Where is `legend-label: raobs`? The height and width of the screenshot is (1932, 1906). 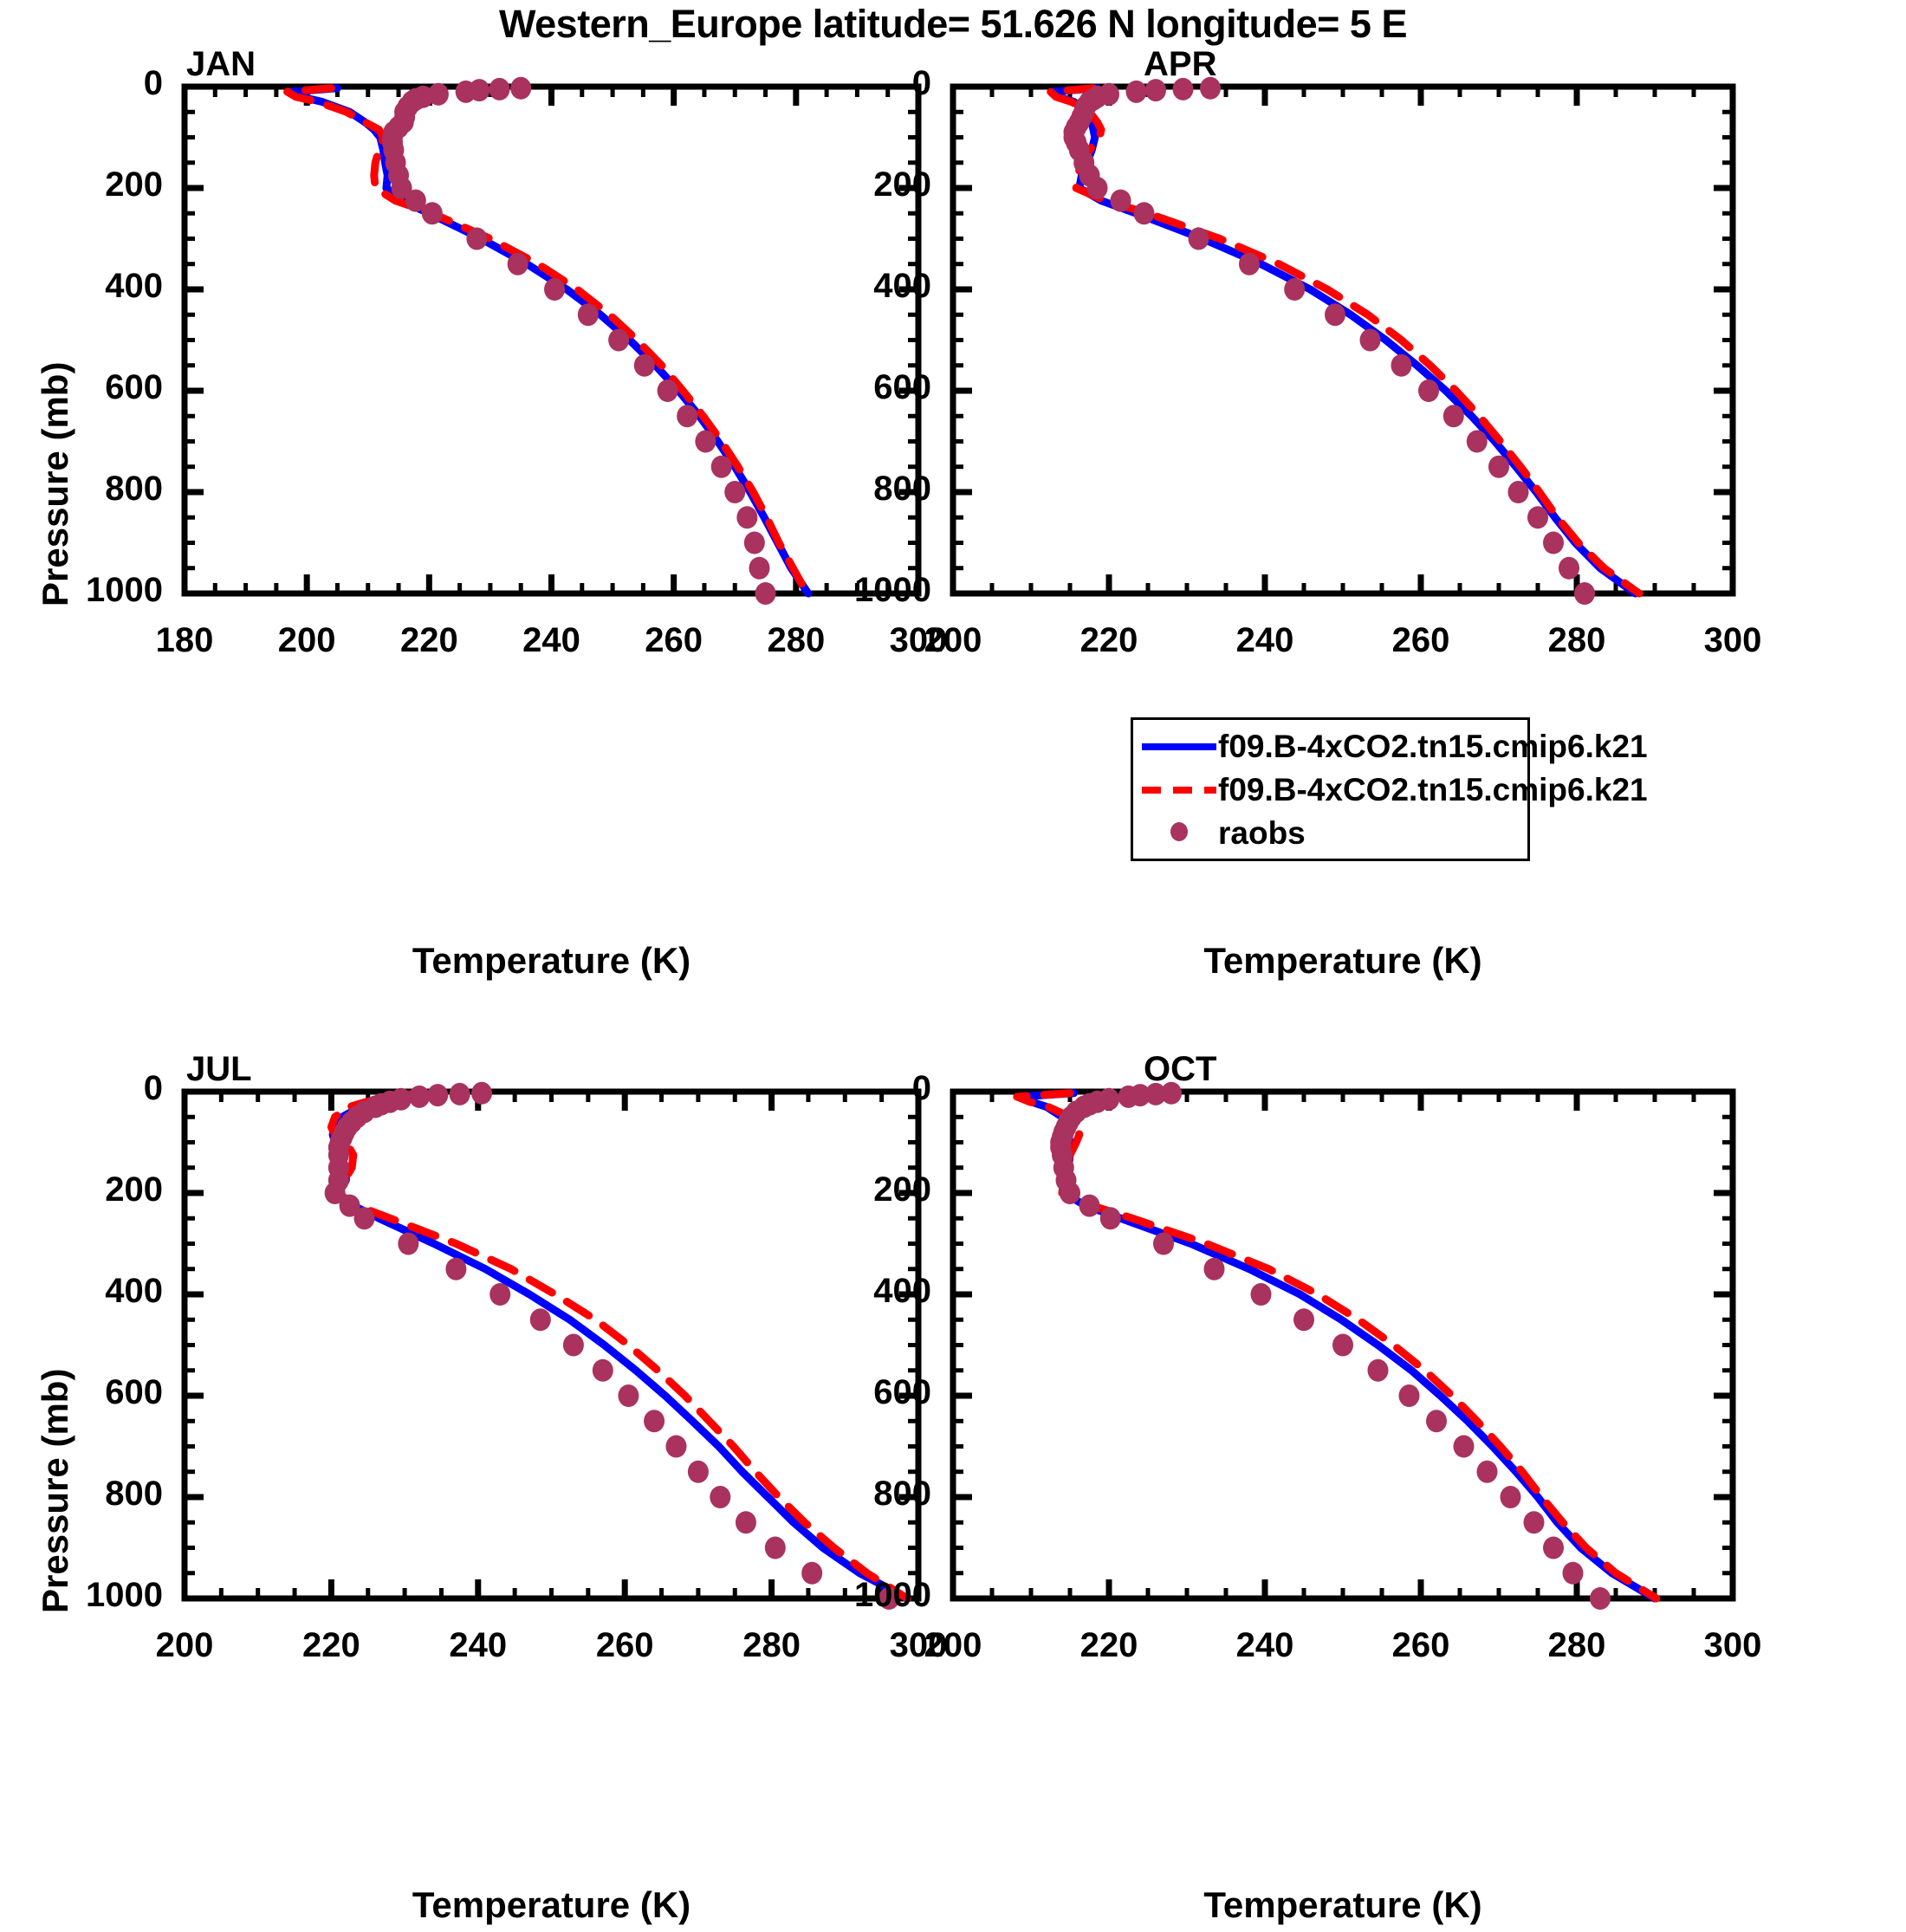 legend-label: raobs is located at coordinates (1262, 833).